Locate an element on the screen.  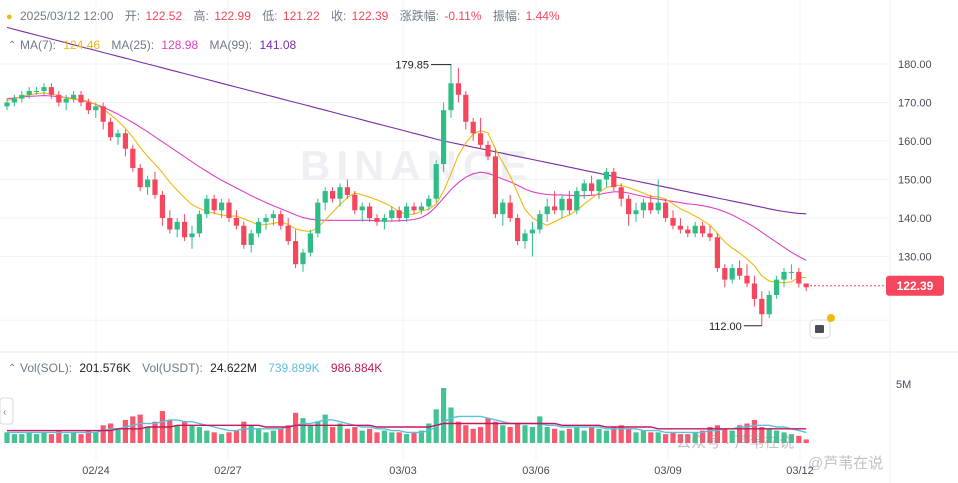
open-label: 开: is located at coordinates (132, 16).